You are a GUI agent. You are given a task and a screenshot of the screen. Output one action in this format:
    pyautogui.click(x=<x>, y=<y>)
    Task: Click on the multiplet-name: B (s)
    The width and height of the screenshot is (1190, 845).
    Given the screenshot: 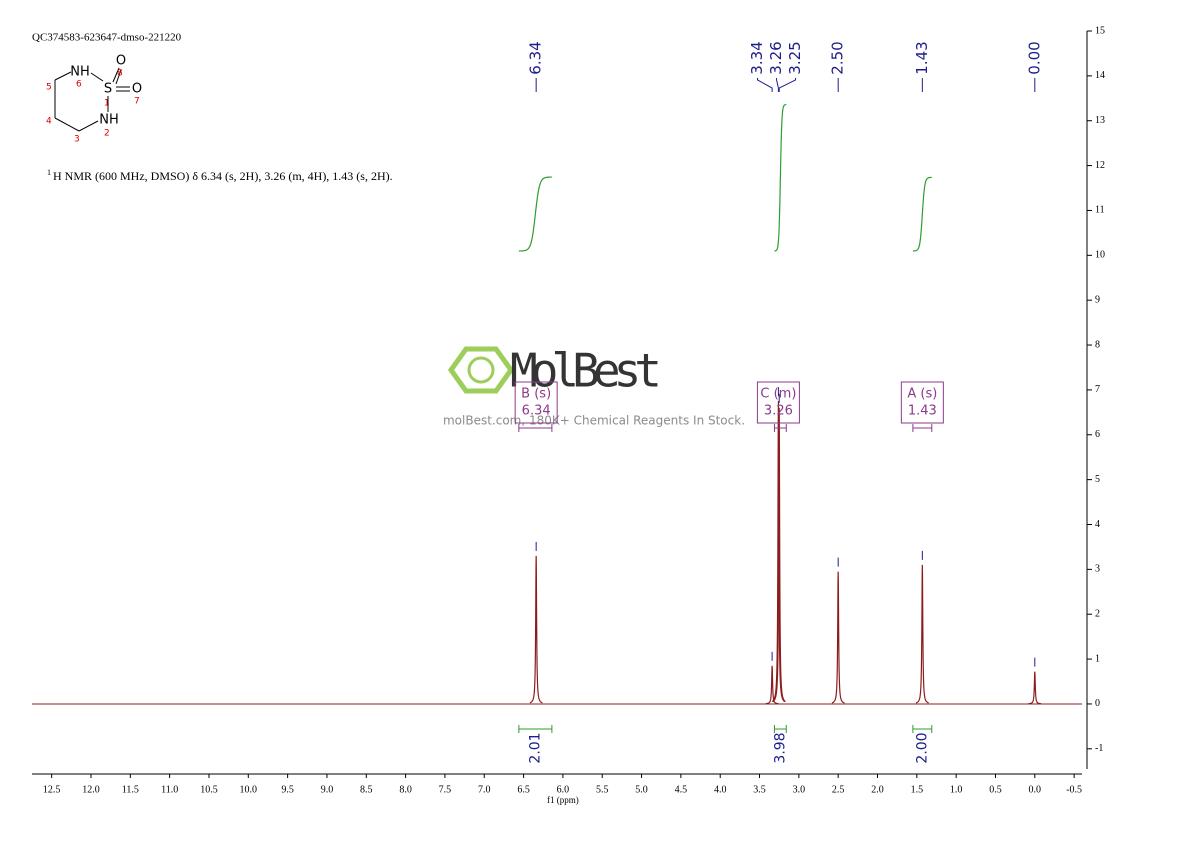 What is the action you would take?
    pyautogui.click(x=536, y=394)
    